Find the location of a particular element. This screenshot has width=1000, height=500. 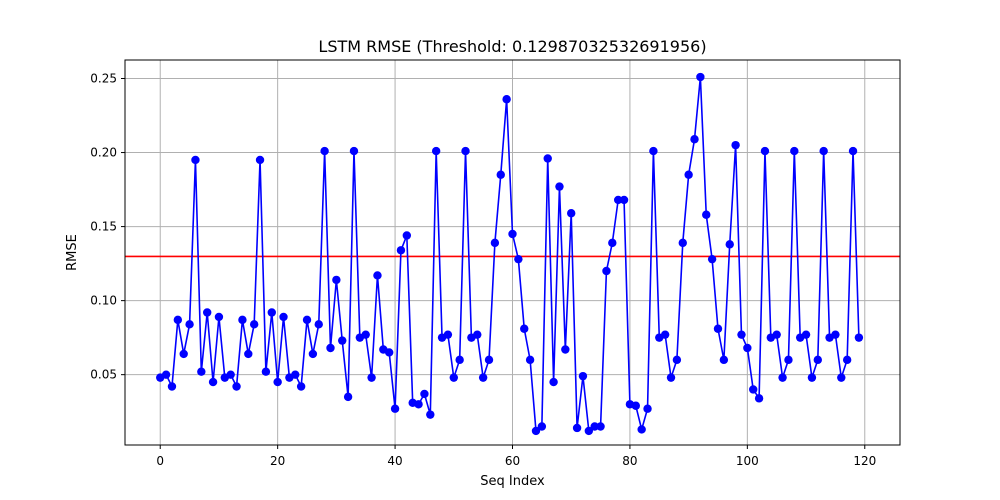

x-tick-label: 60 is located at coordinates (512, 461).